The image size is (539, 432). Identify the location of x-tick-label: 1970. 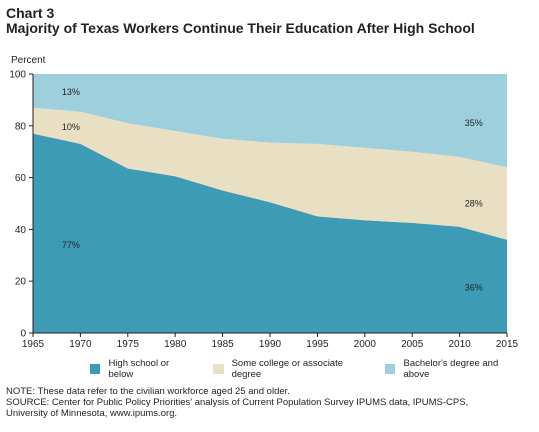
(80, 344).